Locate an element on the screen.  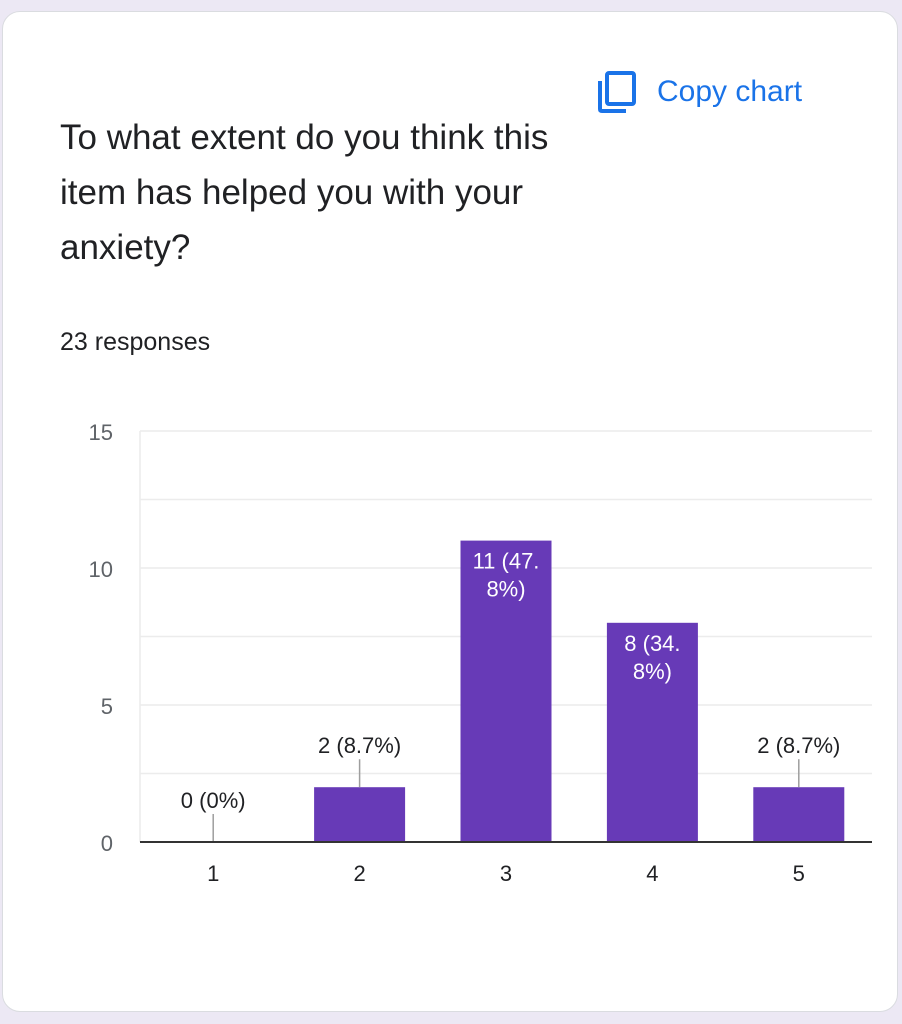
copy-chart-button: Copy chart is located at coordinates (723, 92).